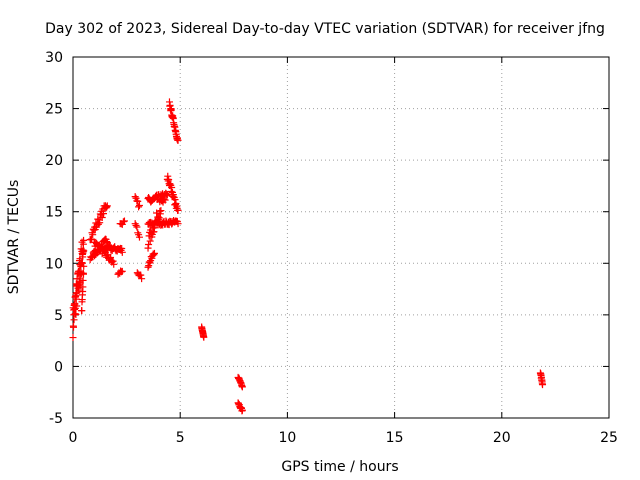  I want to click on x-tick-label: 0, so click(73, 438).